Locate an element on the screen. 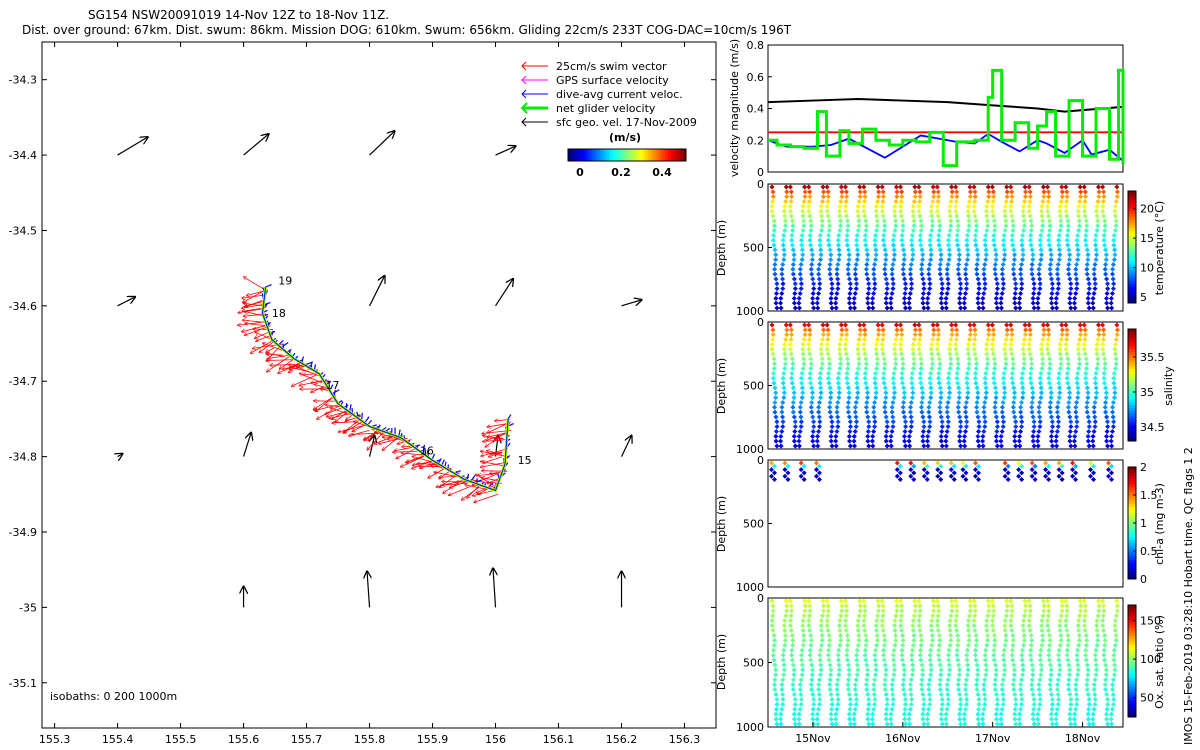  dac-track-line is located at coordinates (385, 389).